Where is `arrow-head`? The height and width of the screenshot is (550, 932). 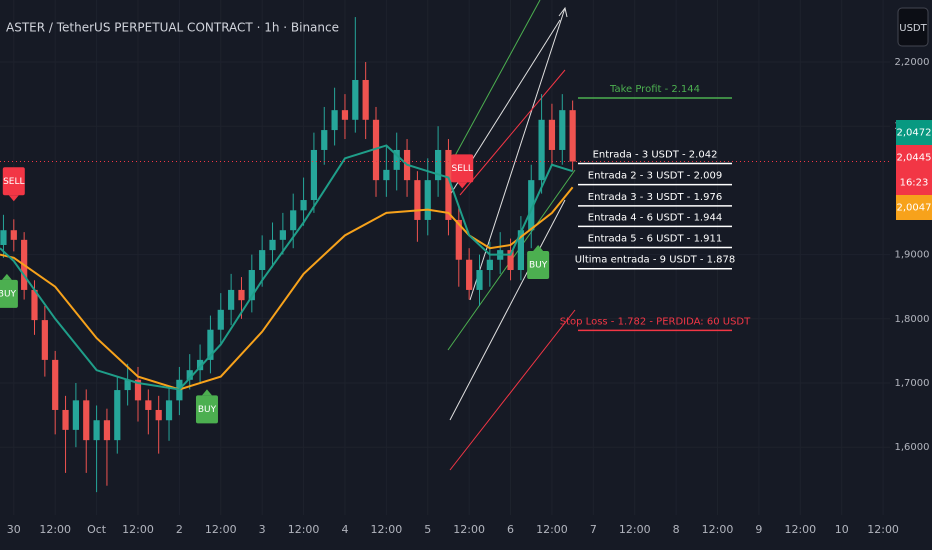
arrow-head is located at coordinates (563, 12).